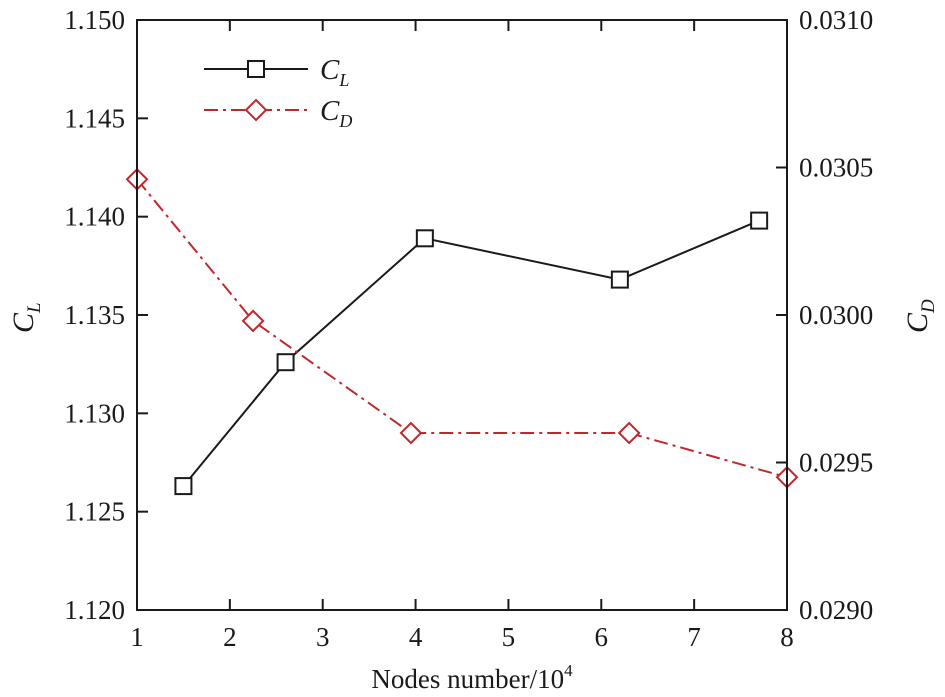 Image resolution: width=945 pixels, height=697 pixels. Describe the element at coordinates (94, 512) in the screenshot. I see `y-left-tick-label: 1.125` at that location.